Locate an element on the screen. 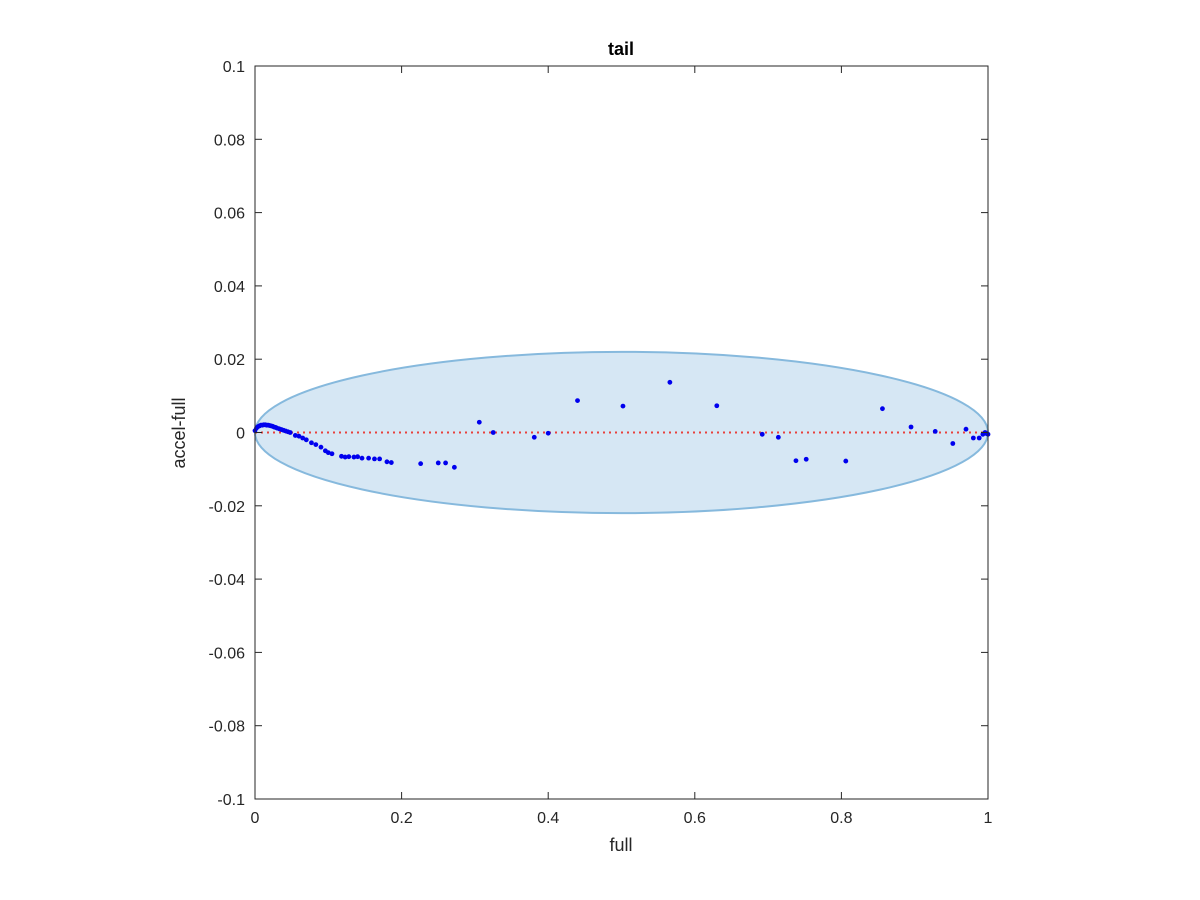  y-tick-label: -0.04 is located at coordinates (227, 580).